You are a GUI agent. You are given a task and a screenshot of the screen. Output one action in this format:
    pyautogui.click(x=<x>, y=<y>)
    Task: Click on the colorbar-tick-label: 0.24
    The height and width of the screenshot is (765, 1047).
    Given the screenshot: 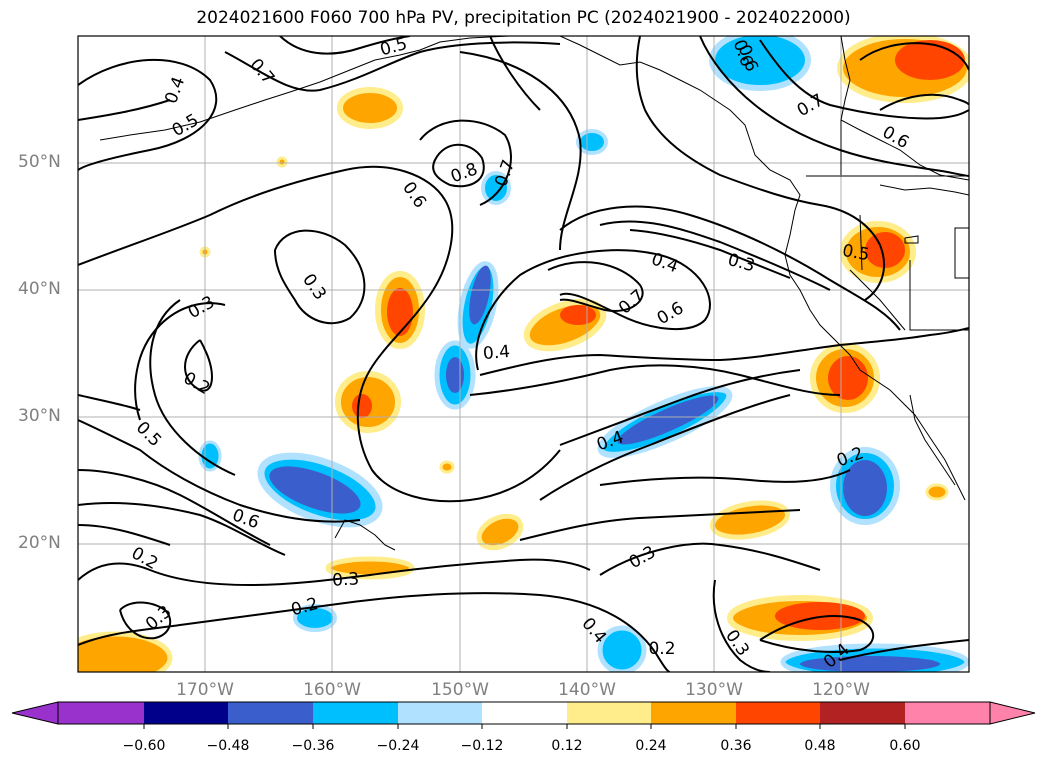 What is the action you would take?
    pyautogui.click(x=651, y=746)
    